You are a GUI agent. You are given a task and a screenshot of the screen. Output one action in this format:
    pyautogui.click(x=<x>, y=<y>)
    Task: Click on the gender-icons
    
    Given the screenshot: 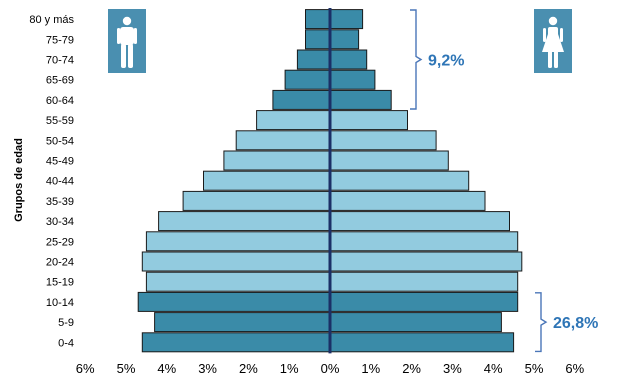 What is the action you would take?
    pyautogui.click(x=340, y=41)
    